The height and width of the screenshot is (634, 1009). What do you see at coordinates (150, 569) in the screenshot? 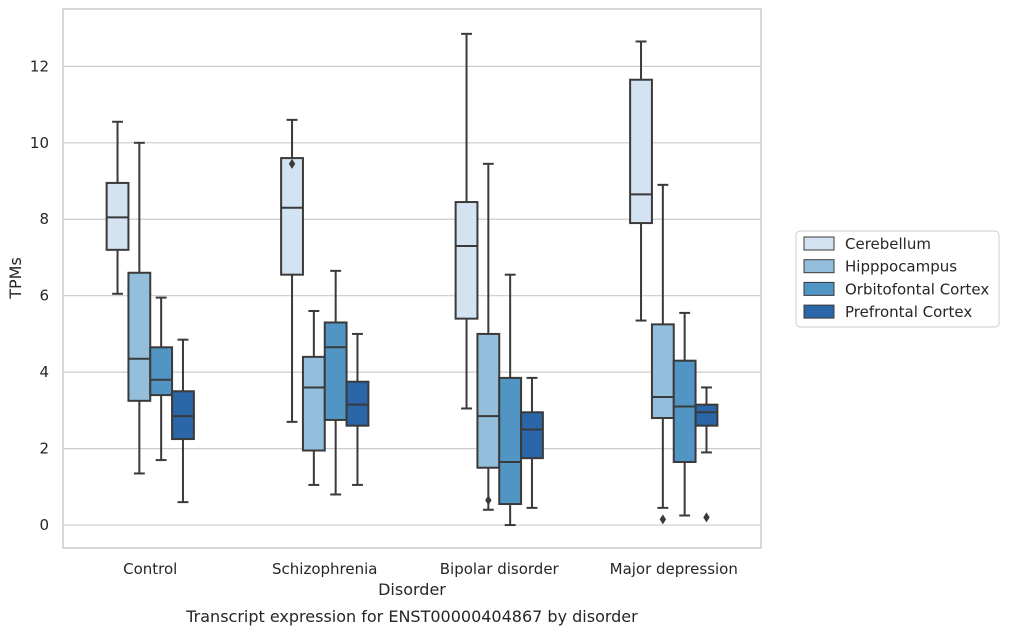
I see `x-tick-label: Control` at bounding box center [150, 569].